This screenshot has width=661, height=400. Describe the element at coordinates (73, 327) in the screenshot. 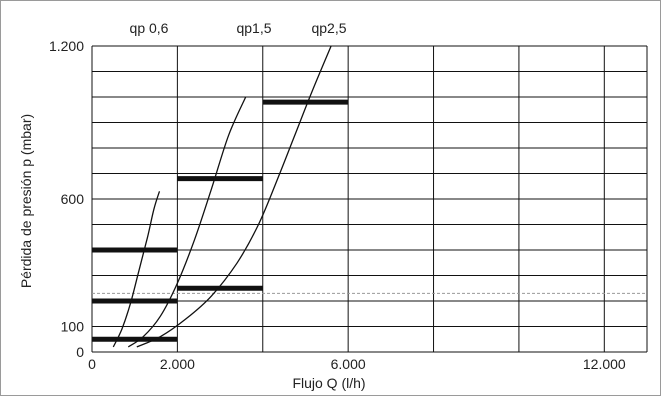

I see `y-tick-label: 100` at that location.